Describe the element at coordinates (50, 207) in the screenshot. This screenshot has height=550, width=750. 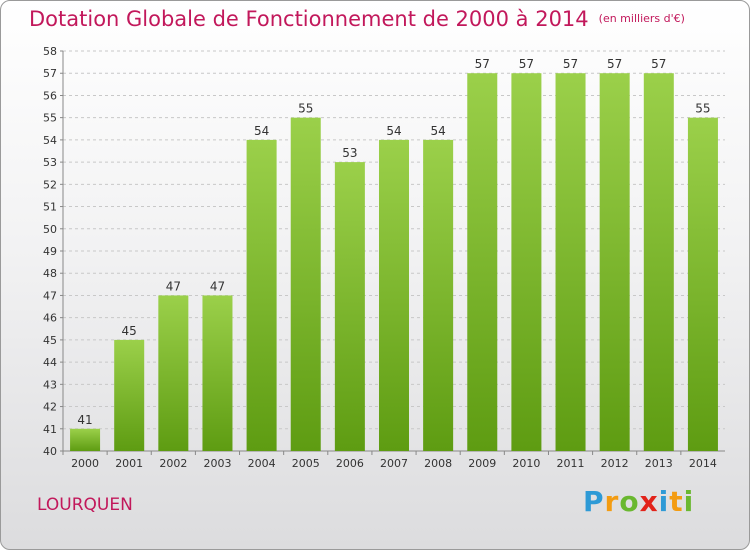
I see `y-tick-label: 51` at that location.